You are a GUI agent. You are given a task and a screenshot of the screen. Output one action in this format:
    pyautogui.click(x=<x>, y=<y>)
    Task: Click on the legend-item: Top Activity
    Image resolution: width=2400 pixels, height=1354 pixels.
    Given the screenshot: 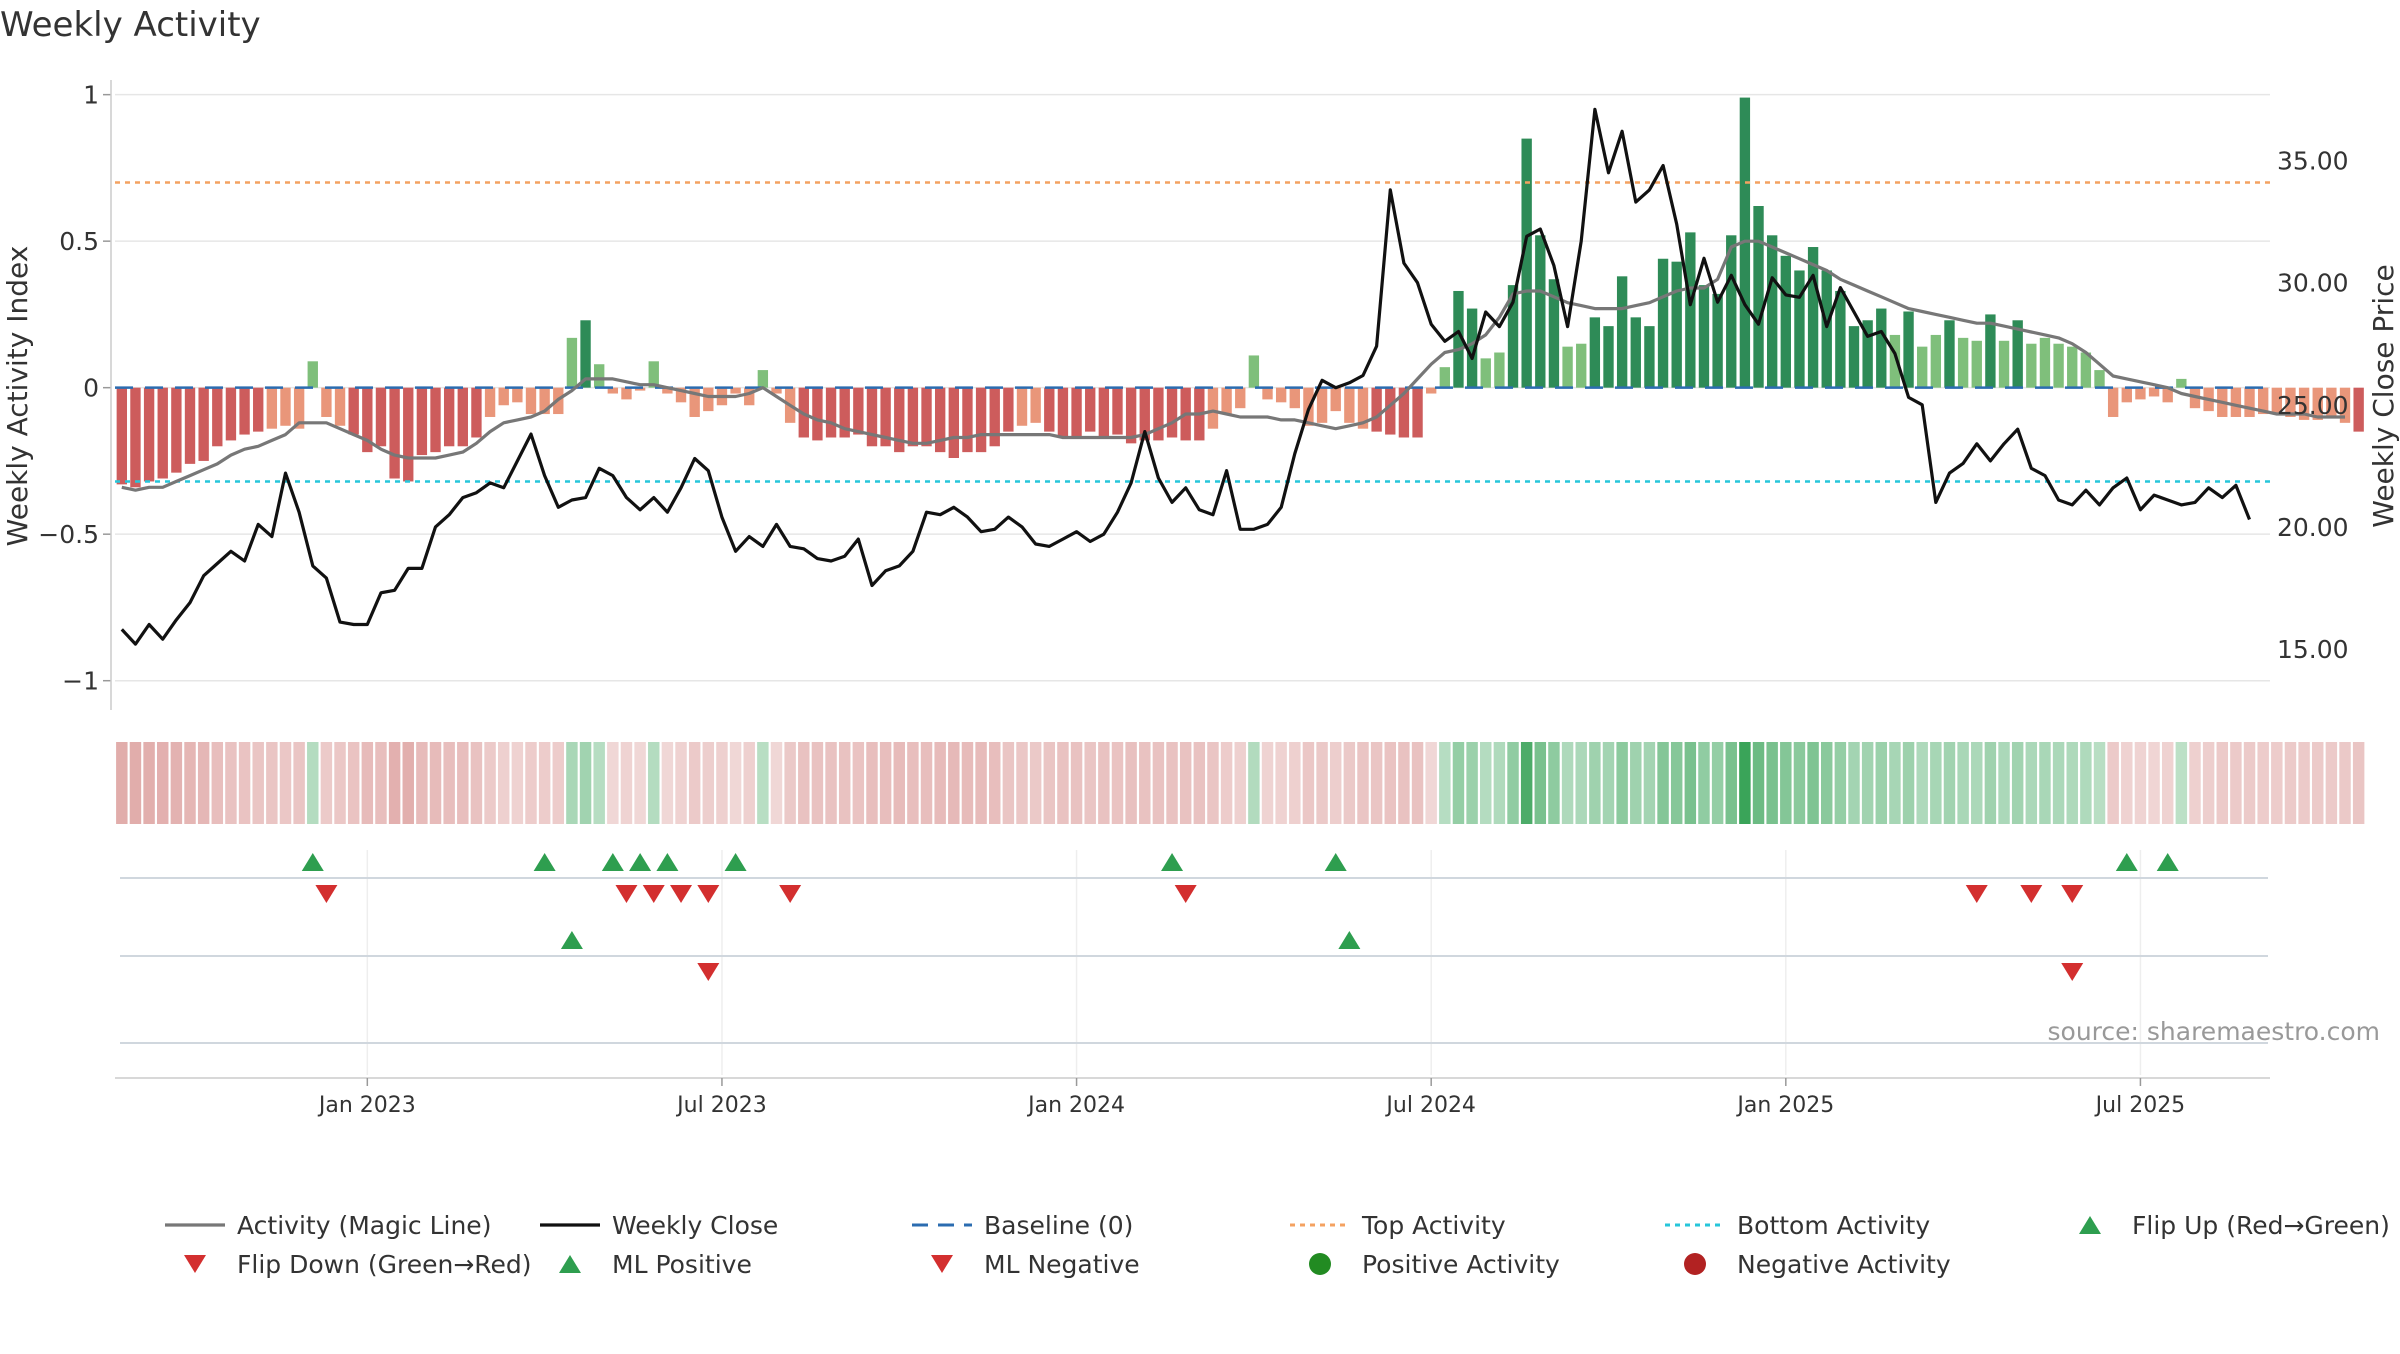 What is the action you would take?
    pyautogui.click(x=1398, y=1225)
    